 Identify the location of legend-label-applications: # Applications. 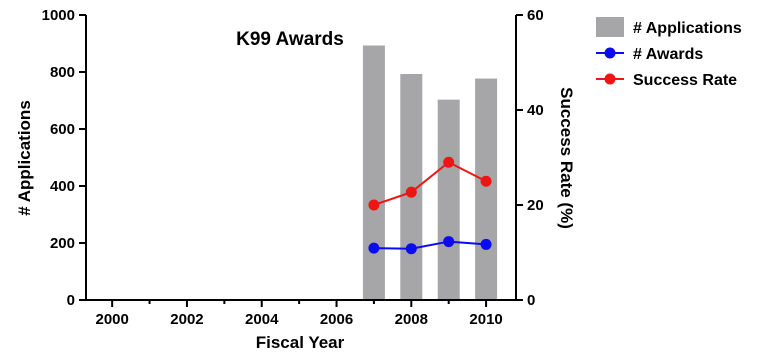
(687, 28).